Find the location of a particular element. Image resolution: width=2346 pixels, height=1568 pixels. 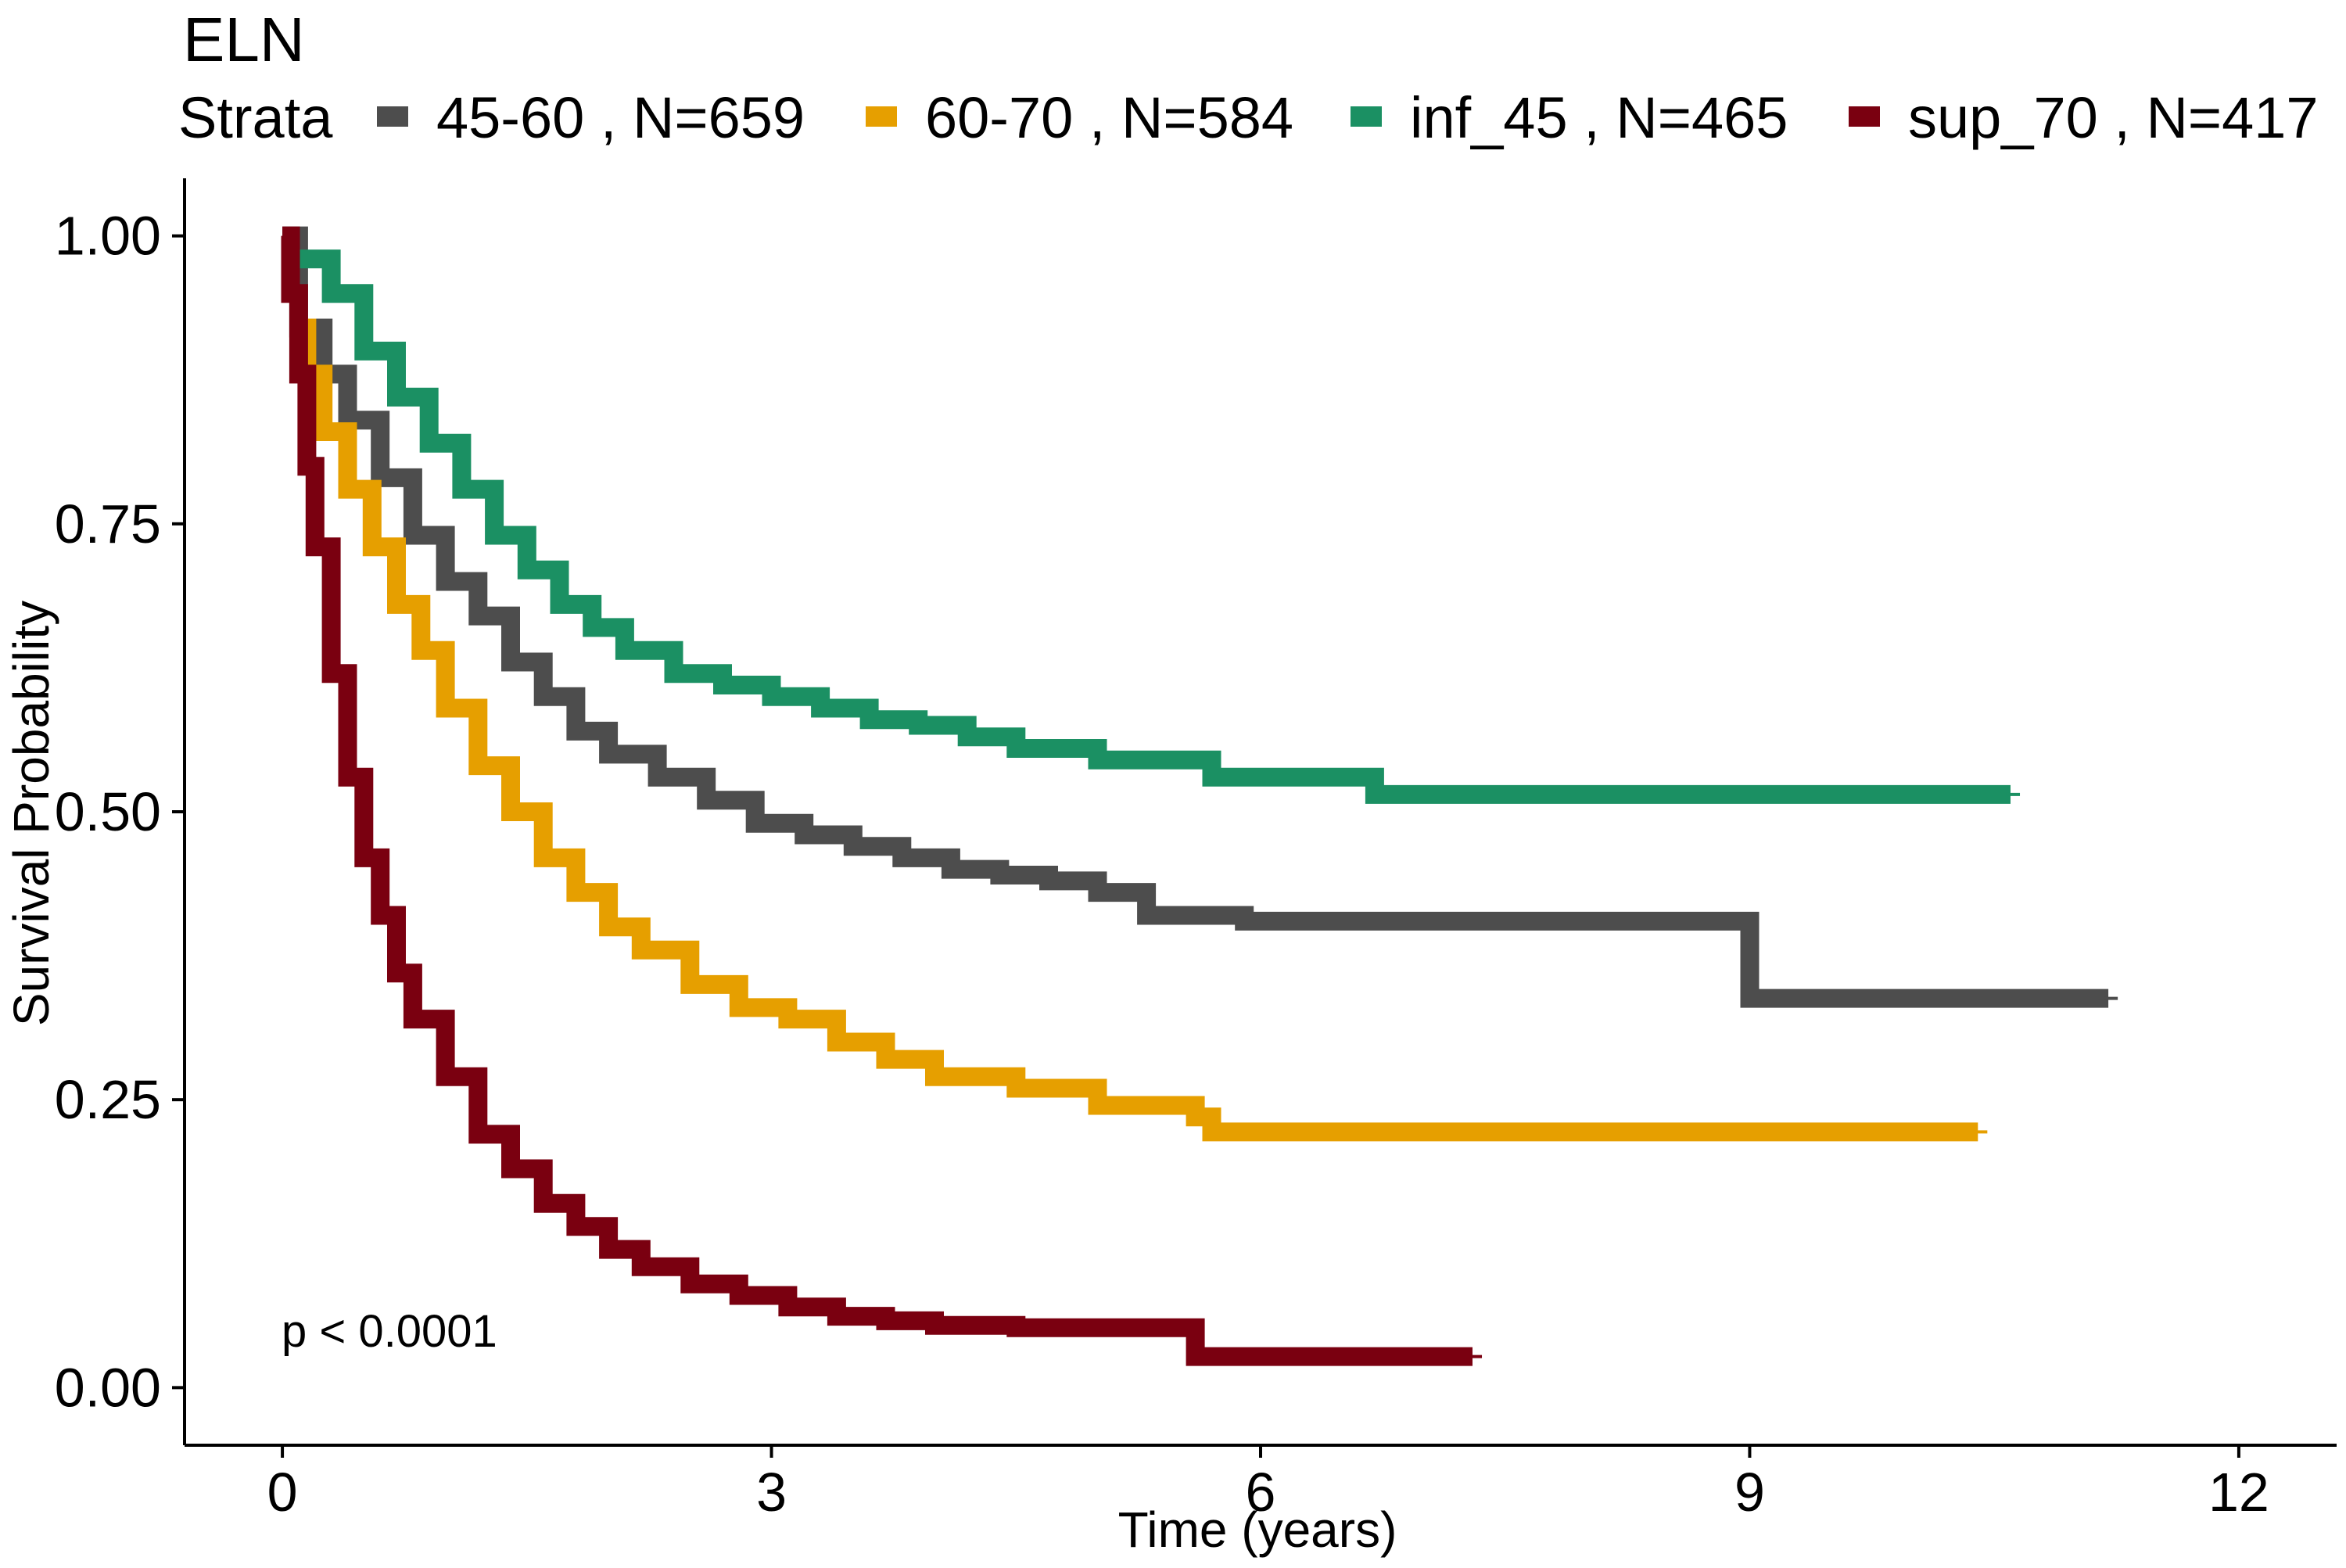

y-tick-label: 1.00 is located at coordinates (108, 236).